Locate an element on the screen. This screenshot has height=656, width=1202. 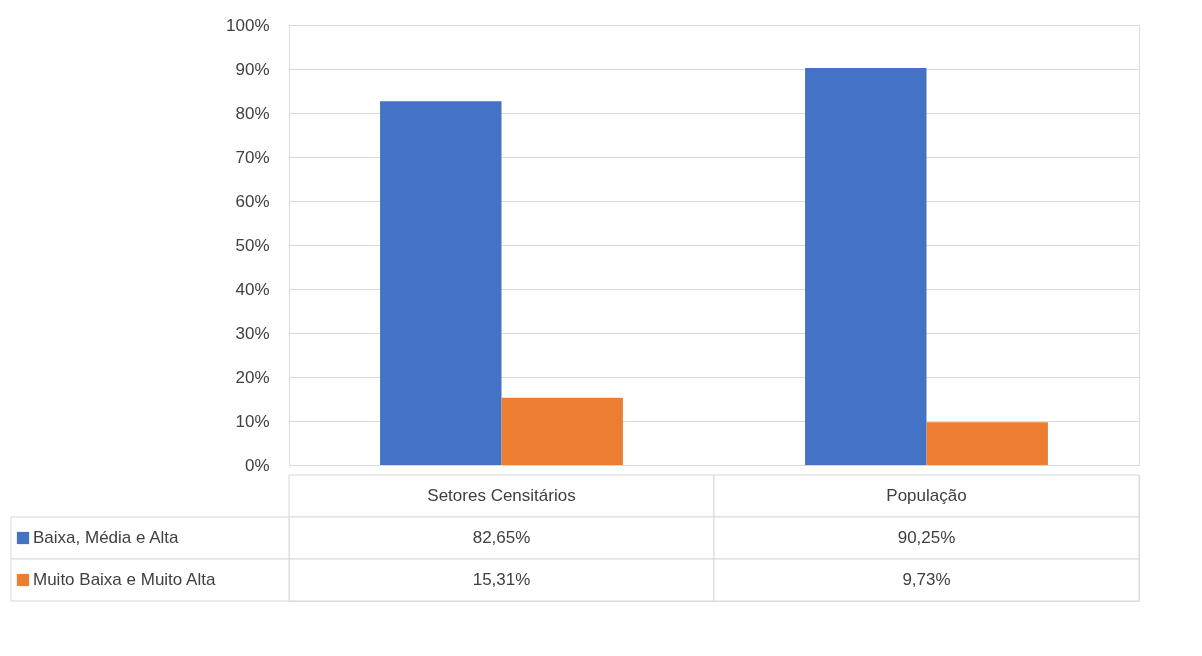
data-label: 82,65% is located at coordinates (501, 537).